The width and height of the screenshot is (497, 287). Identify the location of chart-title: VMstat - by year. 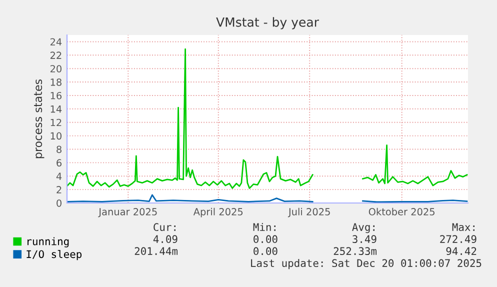
(267, 23).